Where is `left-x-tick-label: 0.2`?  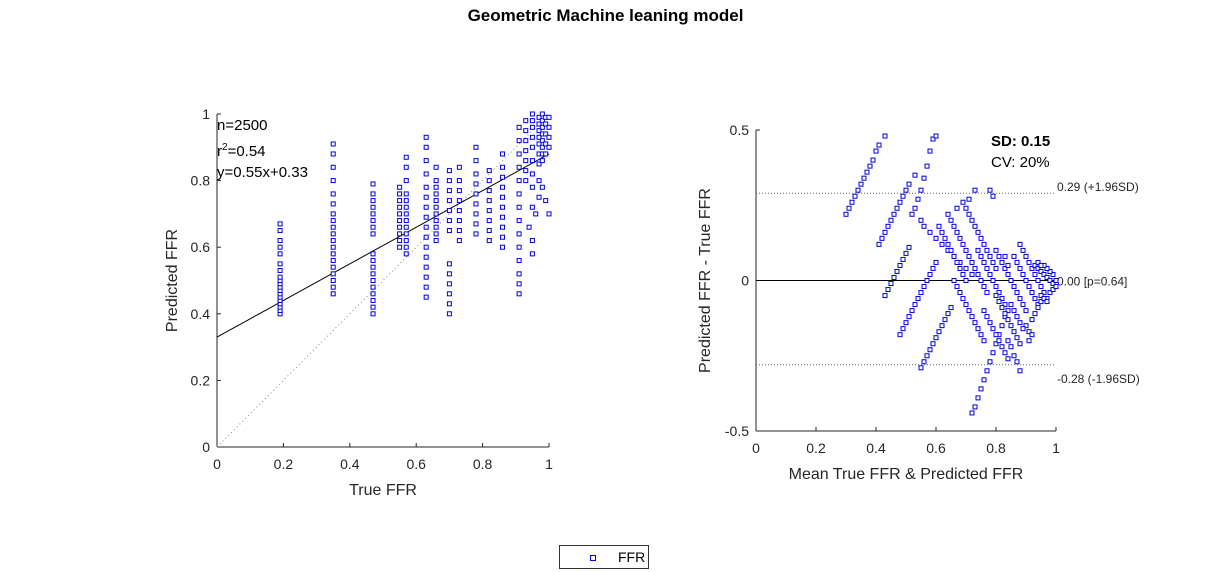 left-x-tick-label: 0.2 is located at coordinates (284, 464).